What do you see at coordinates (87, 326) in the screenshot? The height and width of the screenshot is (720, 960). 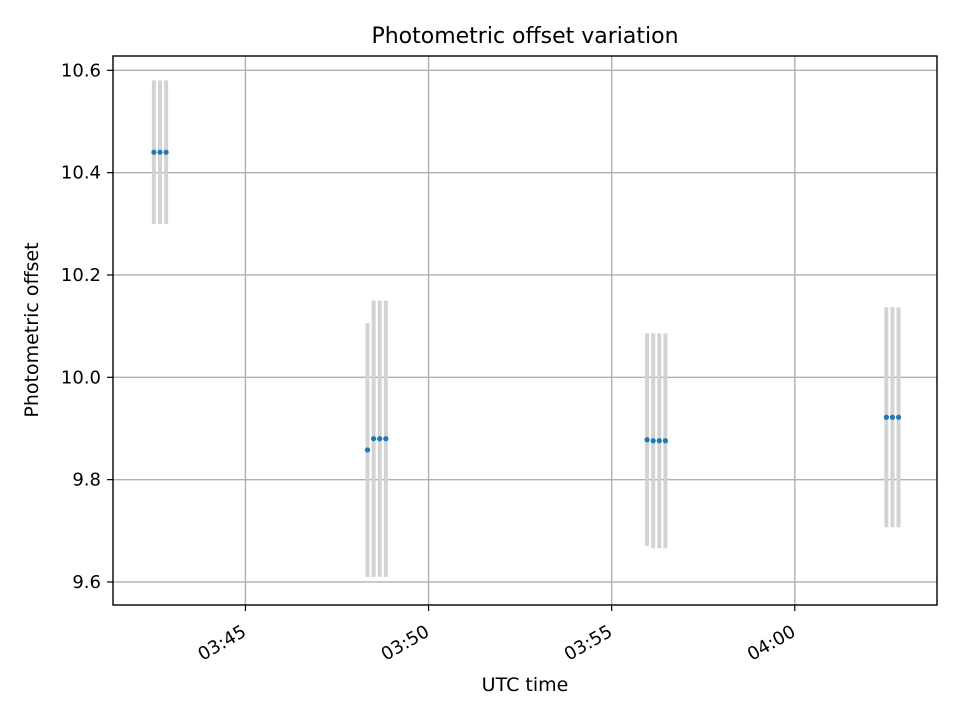 I see `y-axis: 9.6 9.8 10.0 10.2 10.4 10.6` at bounding box center [87, 326].